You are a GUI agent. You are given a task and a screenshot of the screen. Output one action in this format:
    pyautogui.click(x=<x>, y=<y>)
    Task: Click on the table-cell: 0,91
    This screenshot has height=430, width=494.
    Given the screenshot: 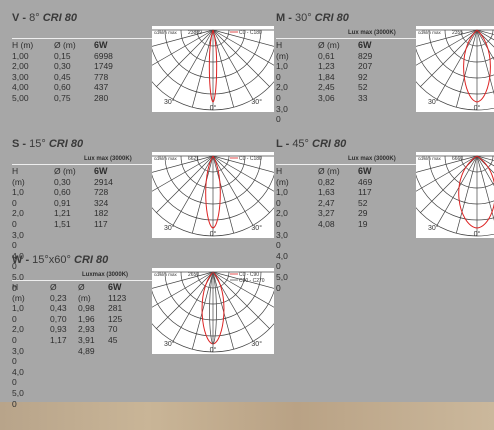 What is the action you would take?
    pyautogui.click(x=62, y=202)
    